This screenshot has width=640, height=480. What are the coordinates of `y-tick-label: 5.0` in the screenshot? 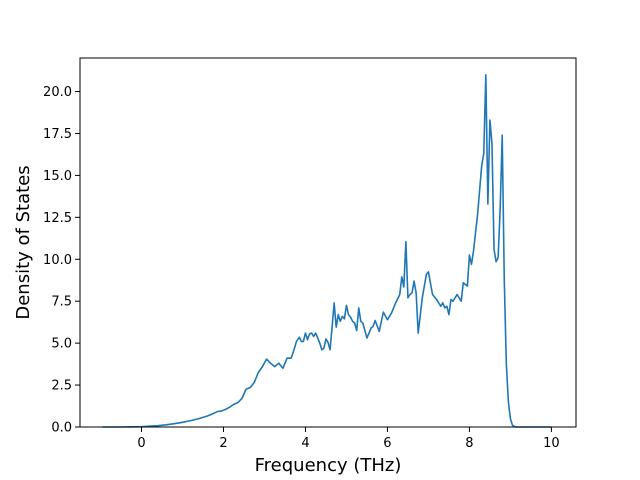 It's located at (61, 344).